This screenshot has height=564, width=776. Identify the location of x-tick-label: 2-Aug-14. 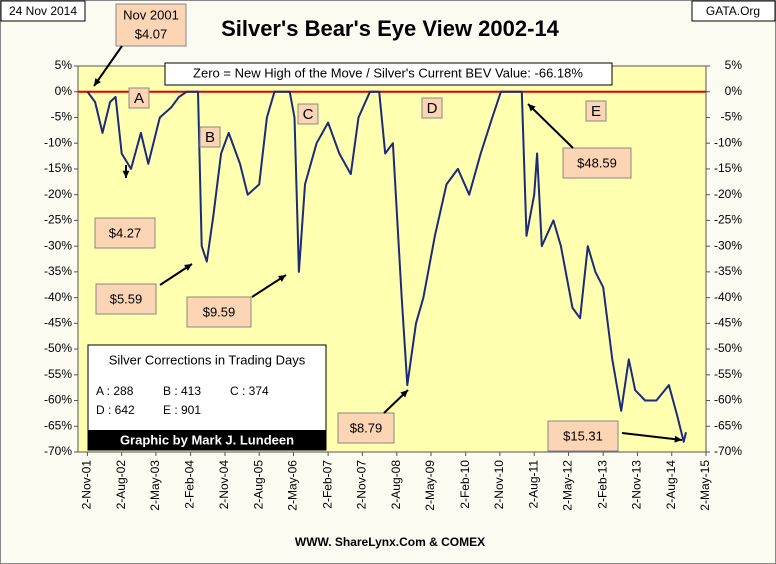
(671, 485).